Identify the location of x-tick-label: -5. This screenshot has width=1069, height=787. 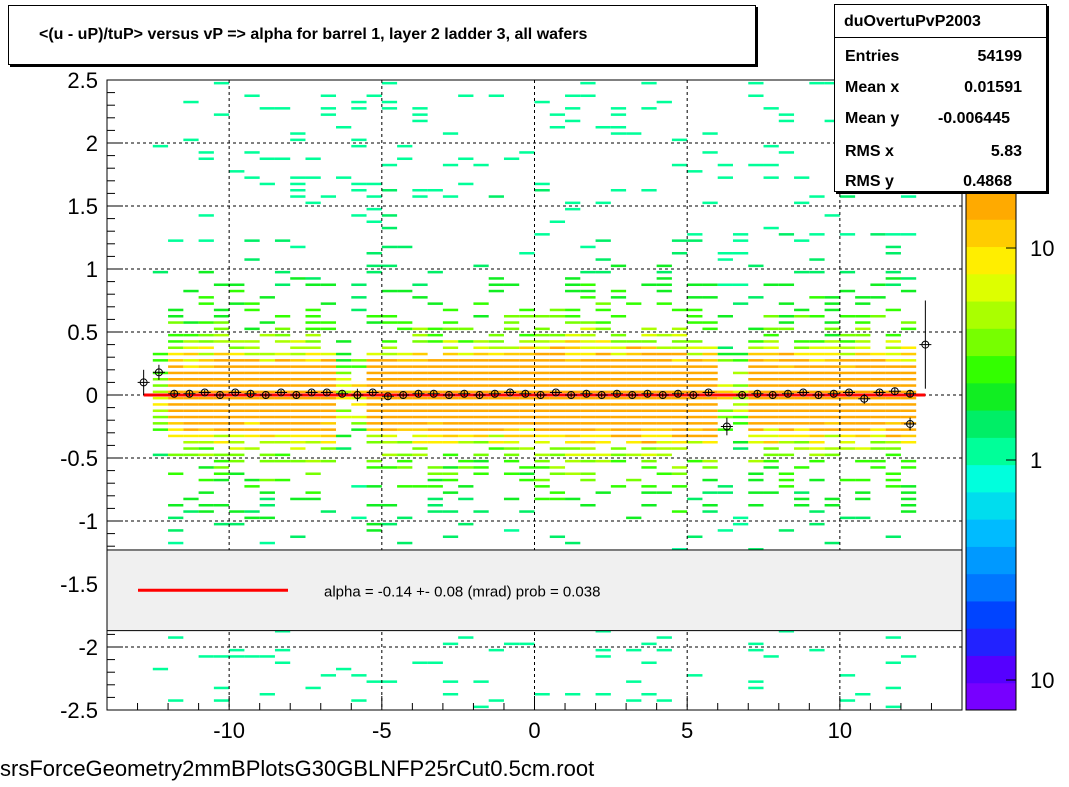
(382, 730).